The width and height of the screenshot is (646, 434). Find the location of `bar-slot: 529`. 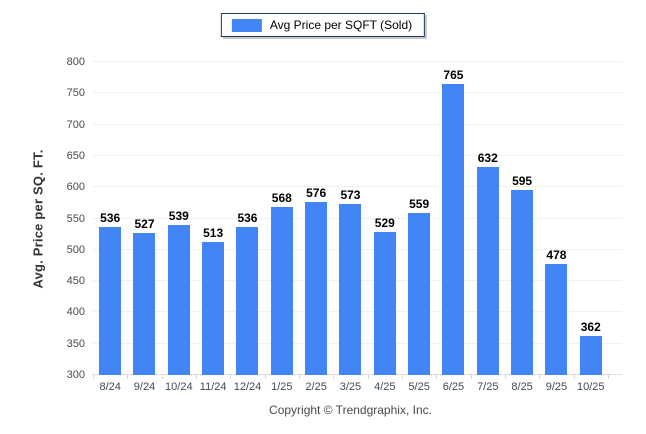

bar-slot: 529 is located at coordinates (385, 218).